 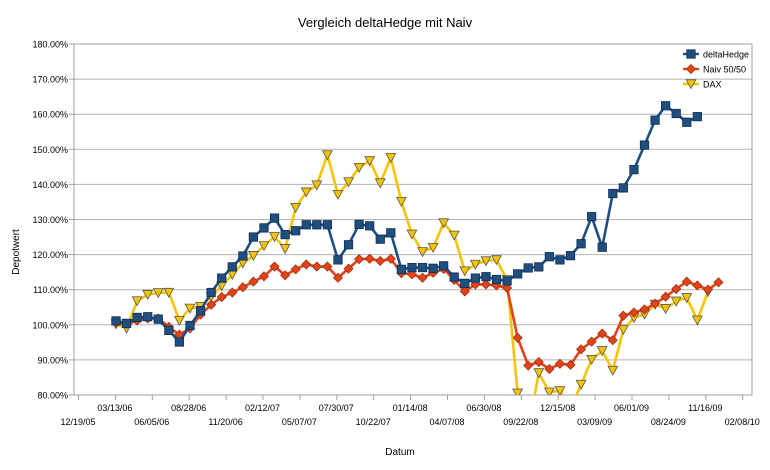 What do you see at coordinates (483, 408) in the screenshot?
I see `x-tick-label: 06/30/08` at bounding box center [483, 408].